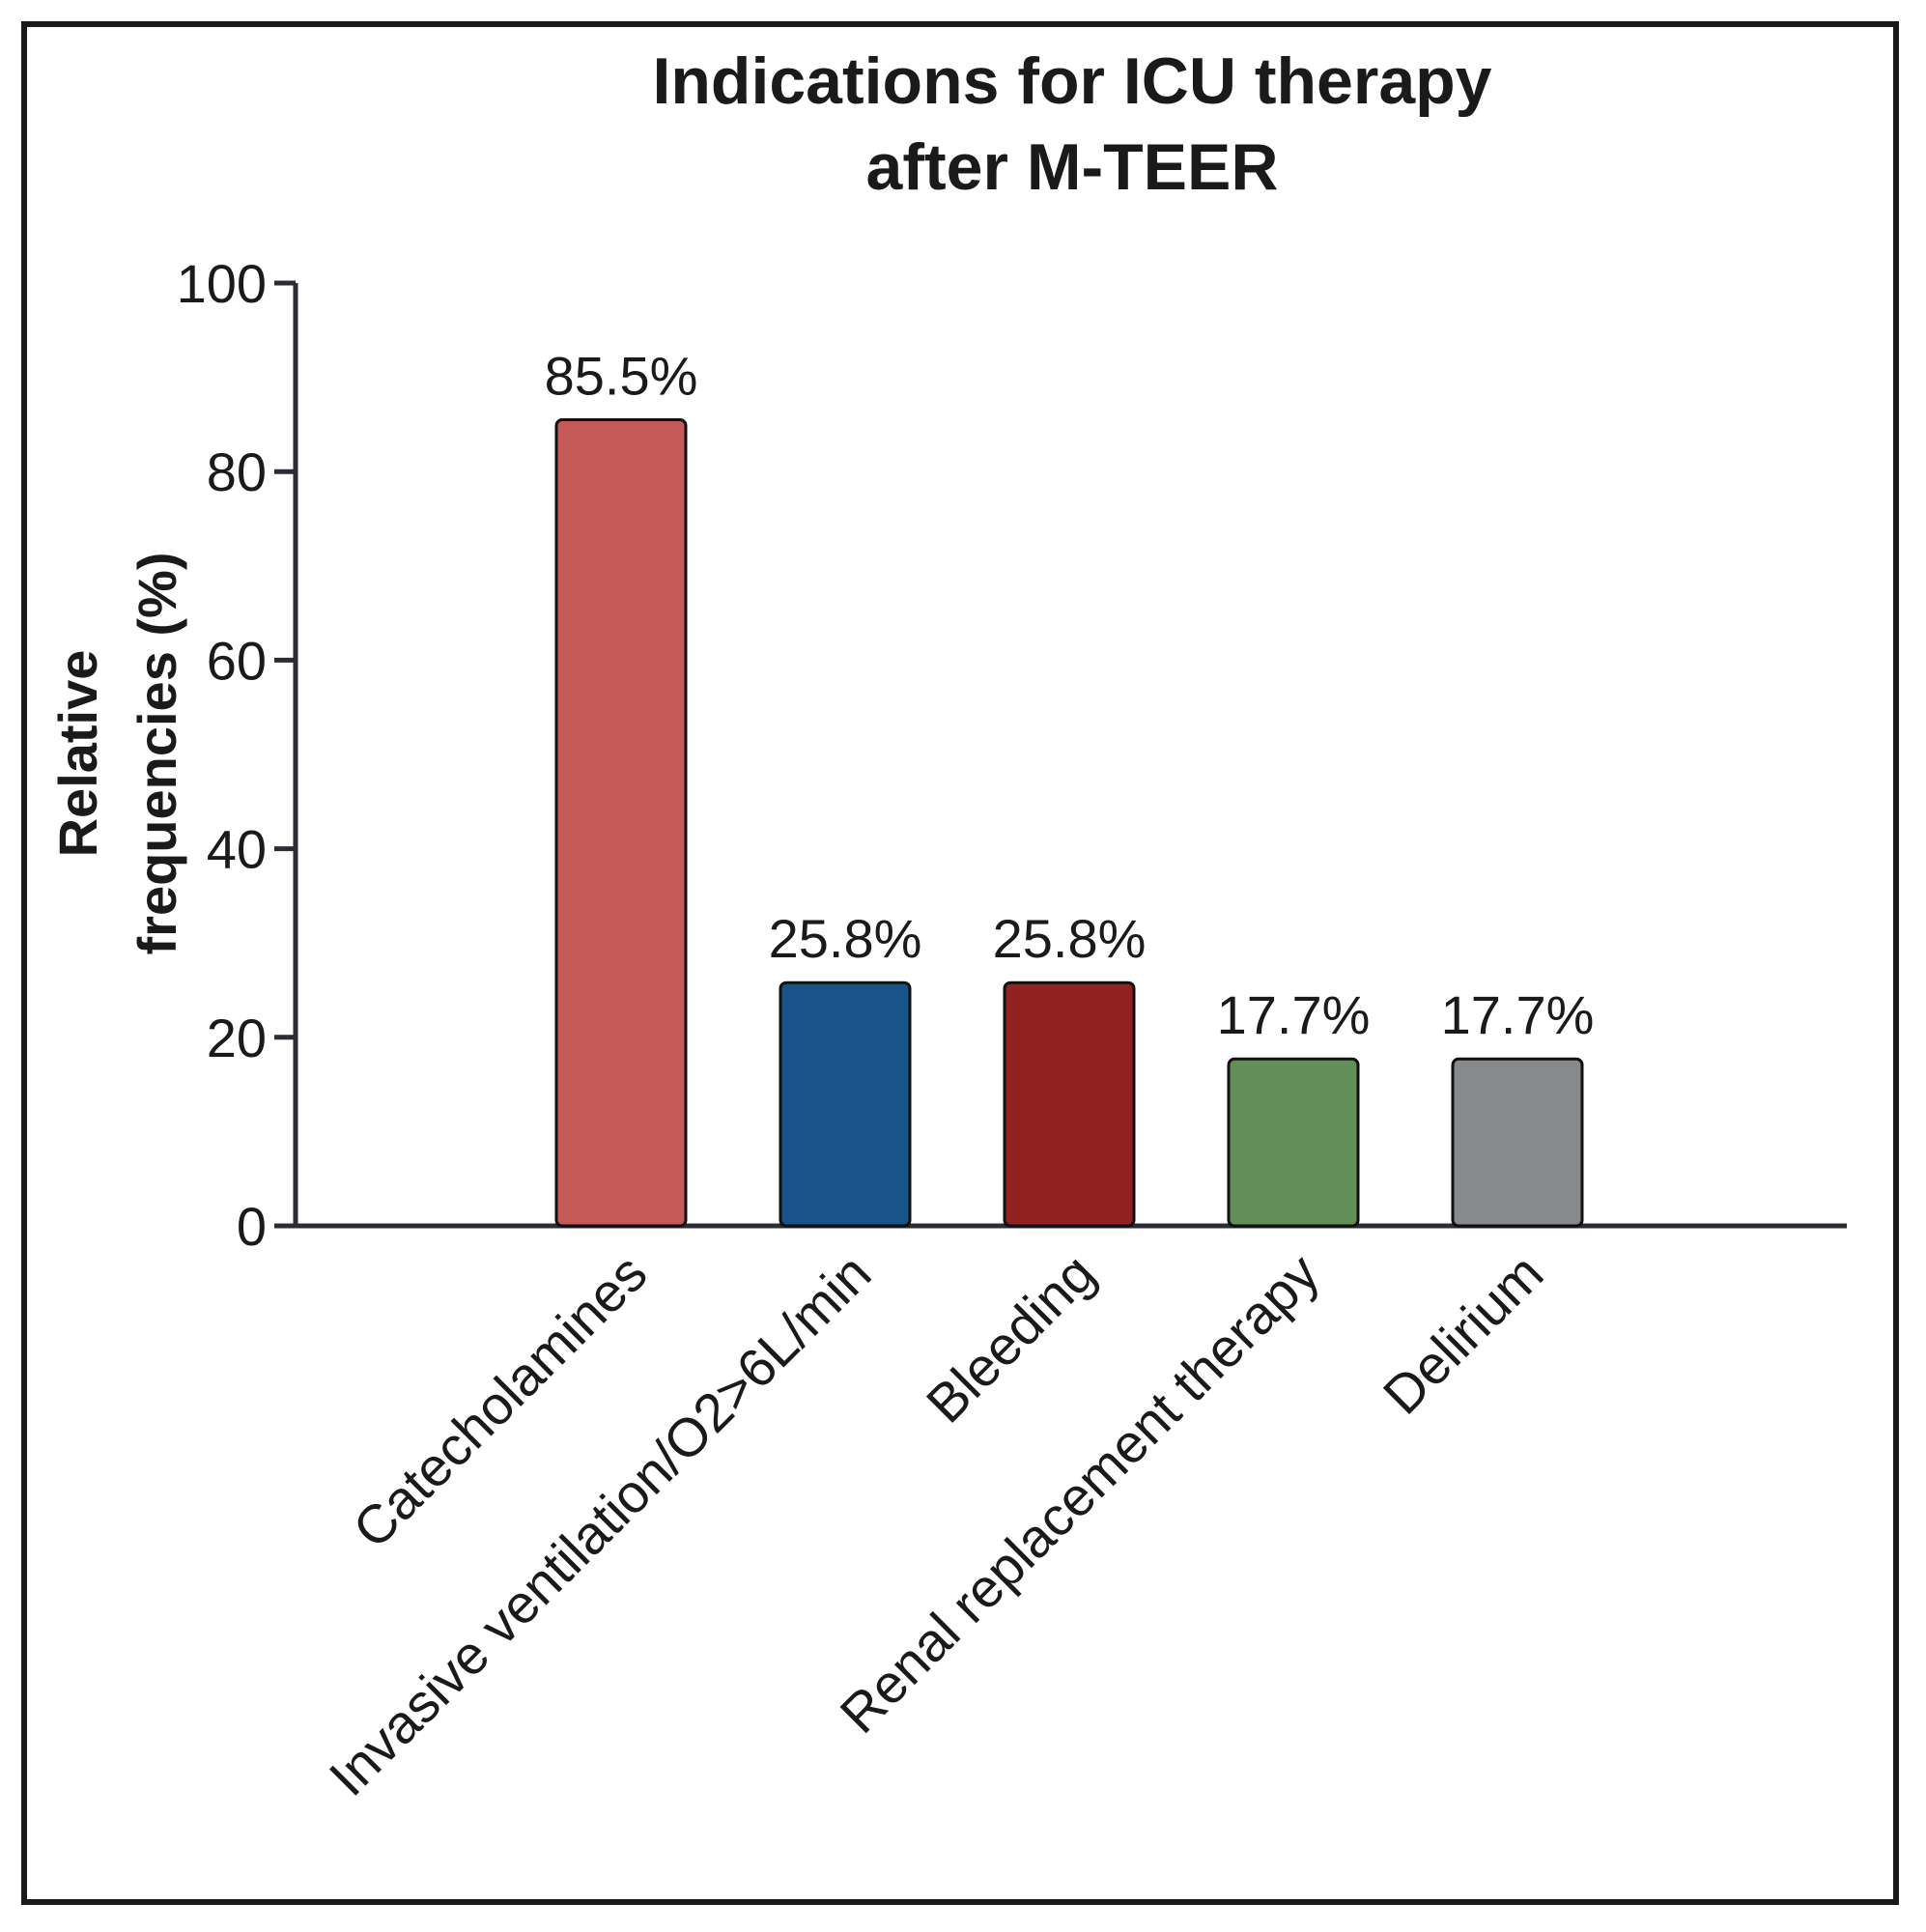 The image size is (1926, 1932). I want to click on y-tick-label: 20, so click(237, 1038).